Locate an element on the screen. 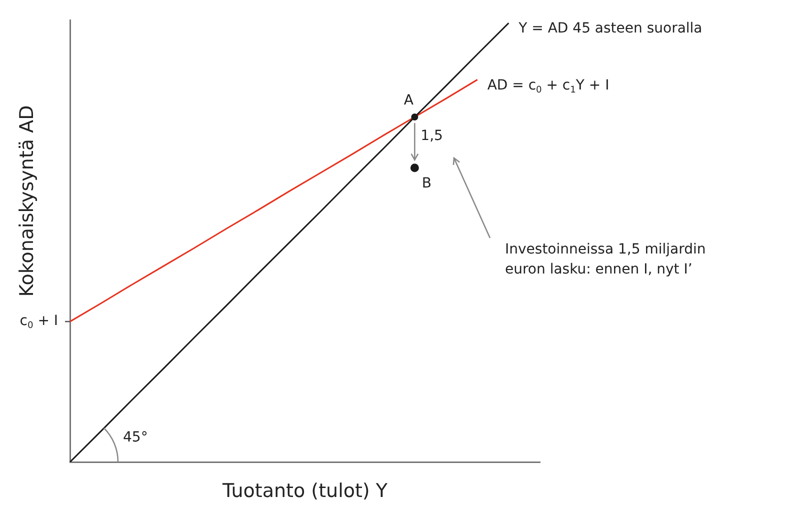 This screenshot has height=508, width=810. series-label: Y = AD 45 asteen suoralla is located at coordinates (610, 28).